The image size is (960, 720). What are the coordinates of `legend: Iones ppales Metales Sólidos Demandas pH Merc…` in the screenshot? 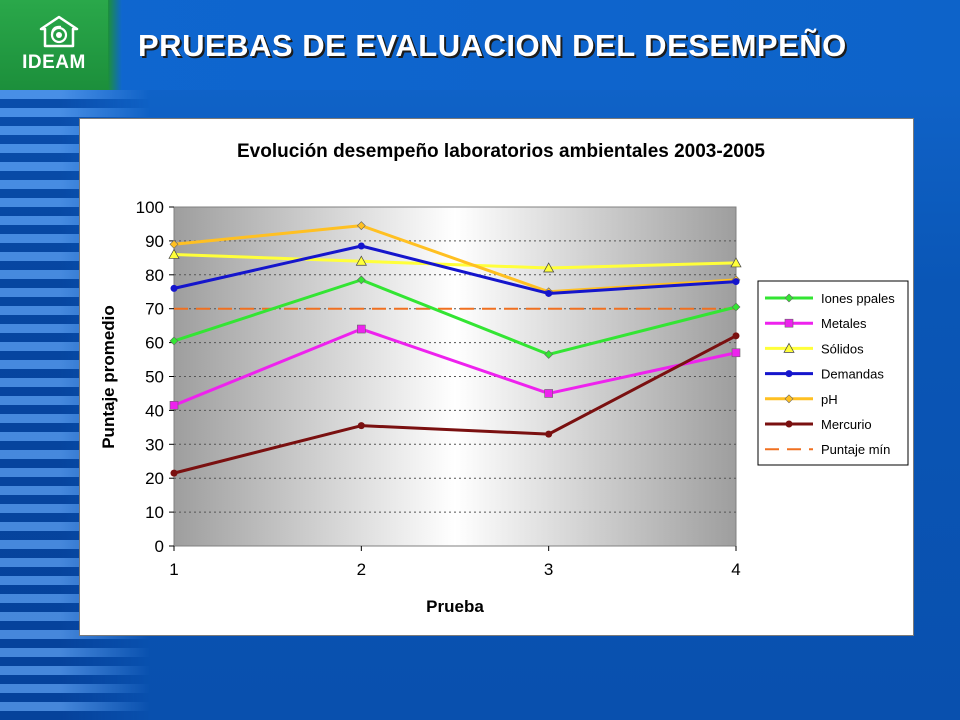 It's located at (833, 373).